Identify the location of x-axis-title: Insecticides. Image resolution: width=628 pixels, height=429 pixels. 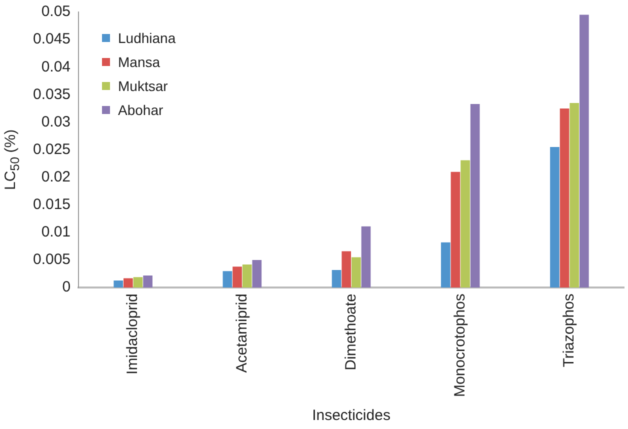
(351, 415).